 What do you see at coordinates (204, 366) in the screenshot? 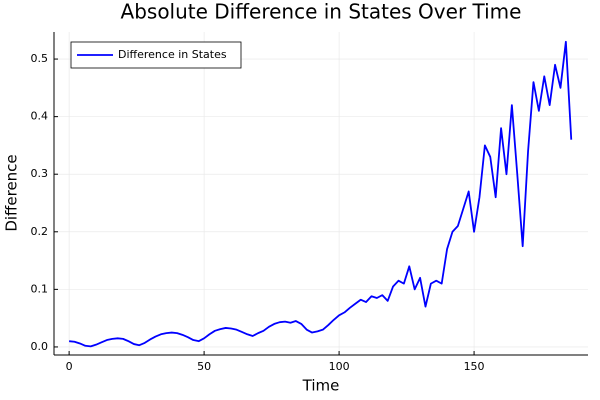
I see `x-tick-label: 50` at bounding box center [204, 366].